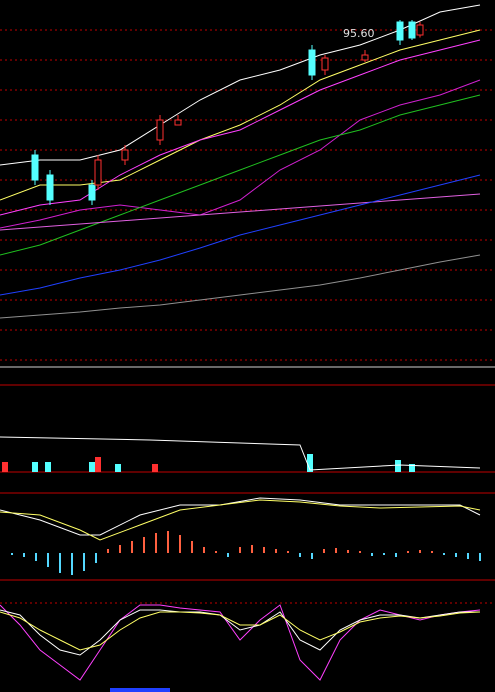 The height and width of the screenshot is (692, 495). Describe the element at coordinates (140, 690) in the screenshot. I see `scrollbar` at that location.